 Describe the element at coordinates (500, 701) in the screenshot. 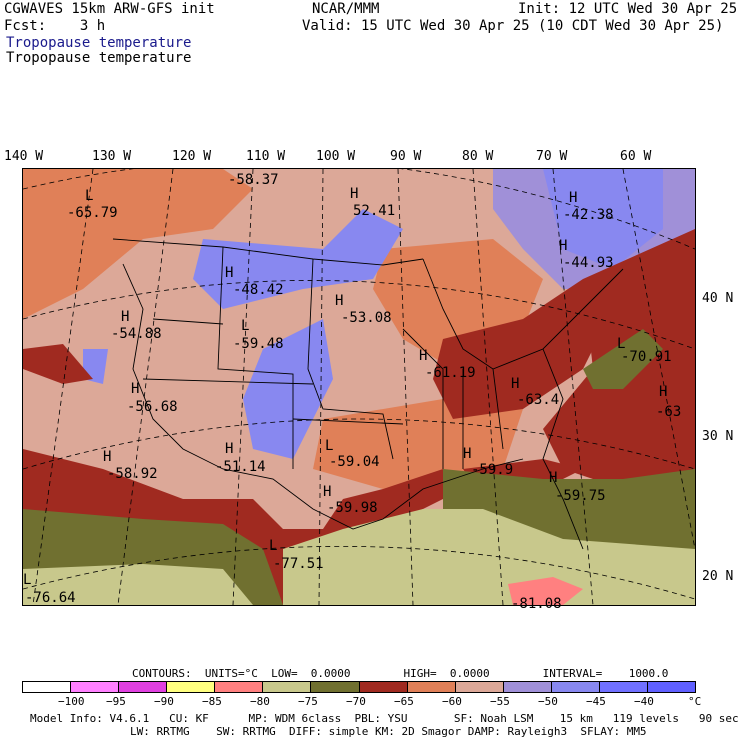

I see `colorbar-label: −55` at that location.